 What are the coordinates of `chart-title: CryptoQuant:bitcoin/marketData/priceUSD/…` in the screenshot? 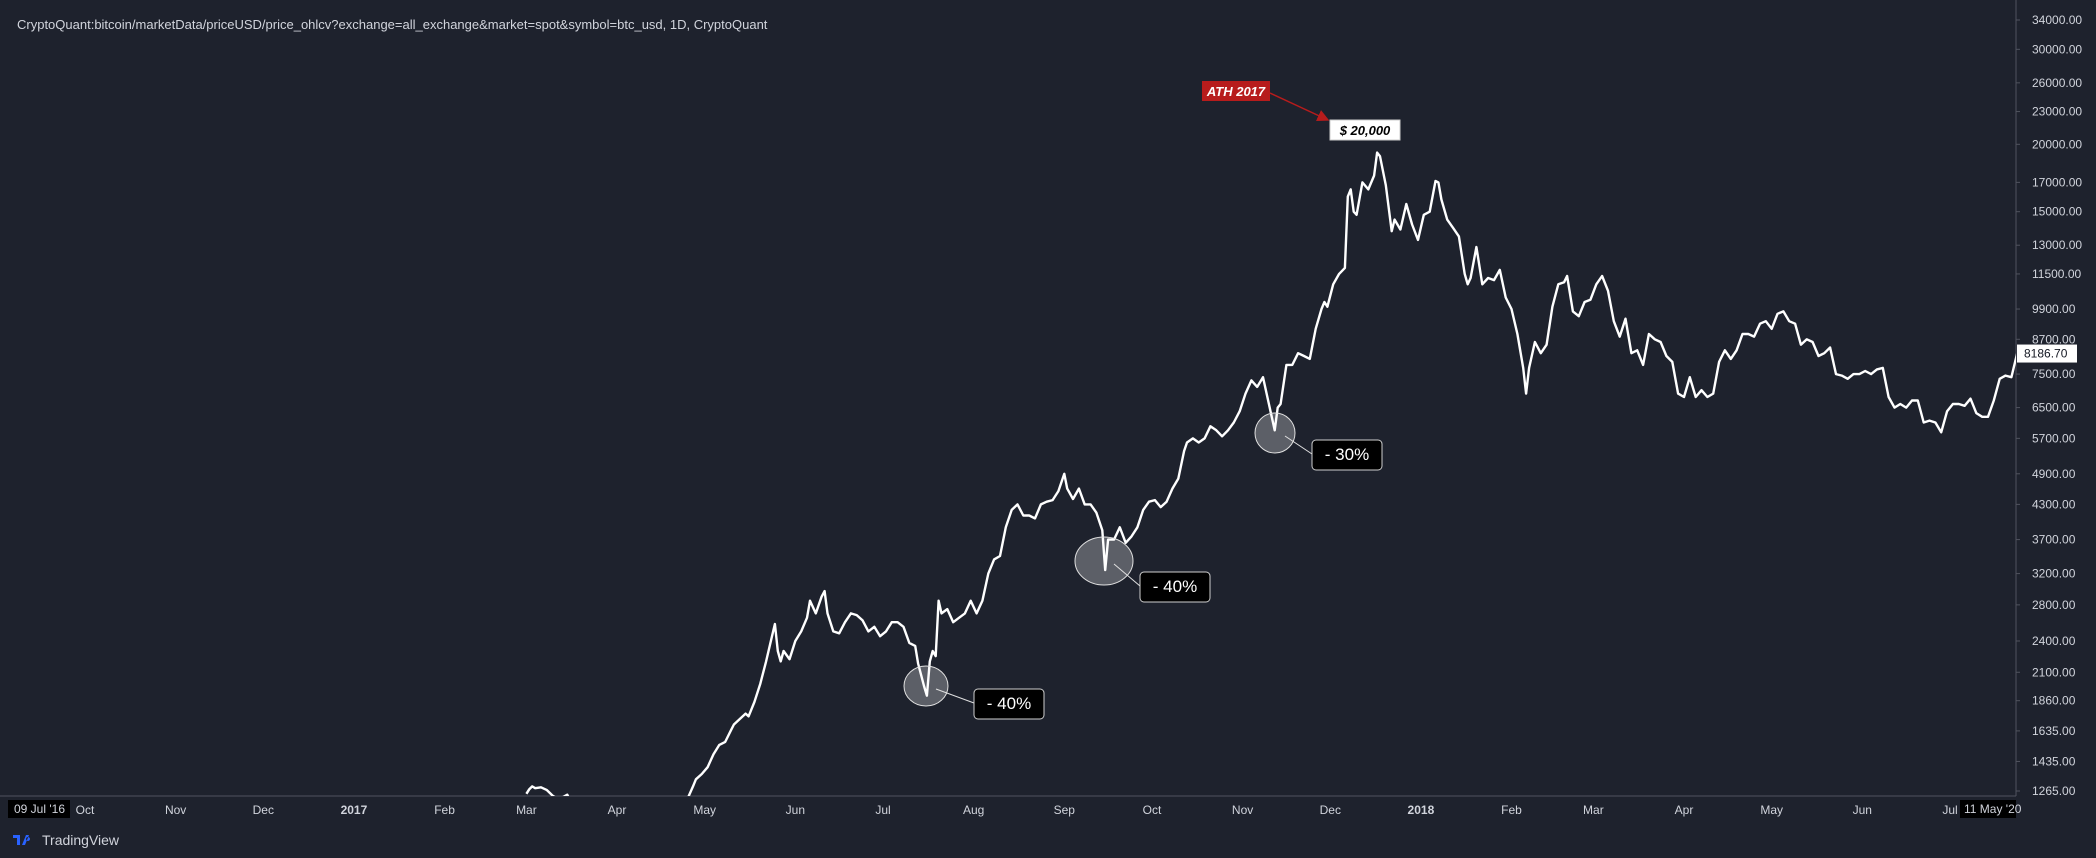 It's located at (392, 24).